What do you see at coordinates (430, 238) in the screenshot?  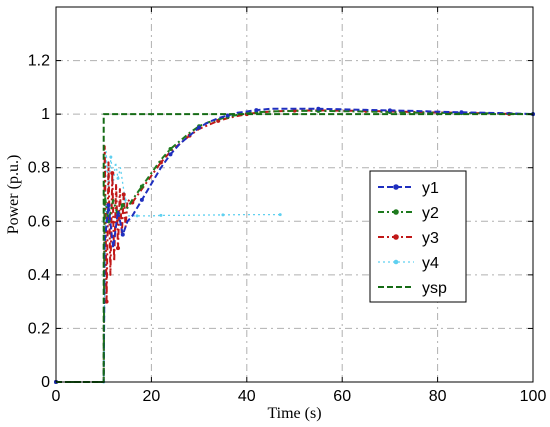 I see `legend-label-y3: y3` at bounding box center [430, 238].